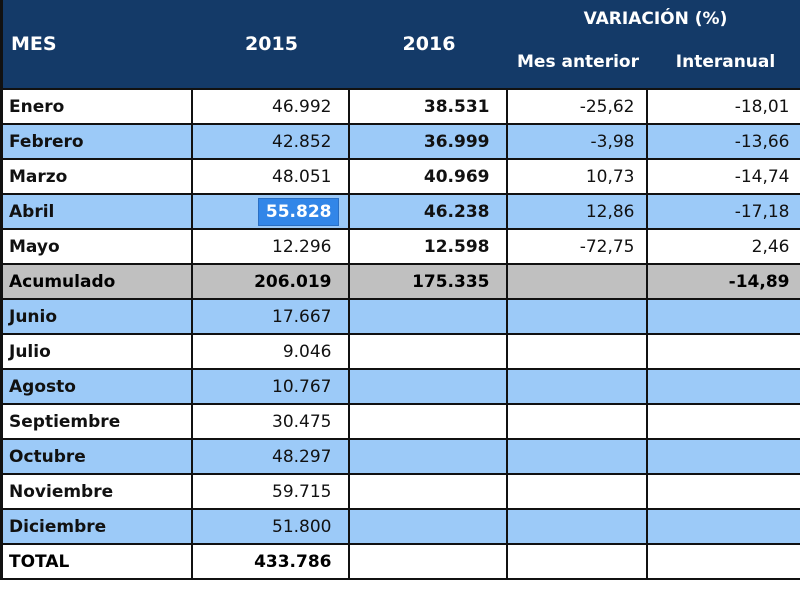  Describe the element at coordinates (298, 211) in the screenshot. I see `selected-cell-highlight: 55.828` at that location.